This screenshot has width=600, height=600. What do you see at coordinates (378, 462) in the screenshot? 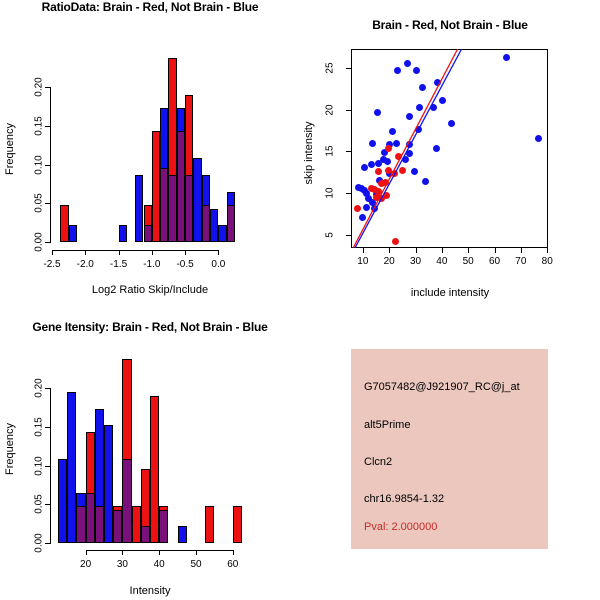
I see `gene-name-text: Clcn2` at bounding box center [378, 462].